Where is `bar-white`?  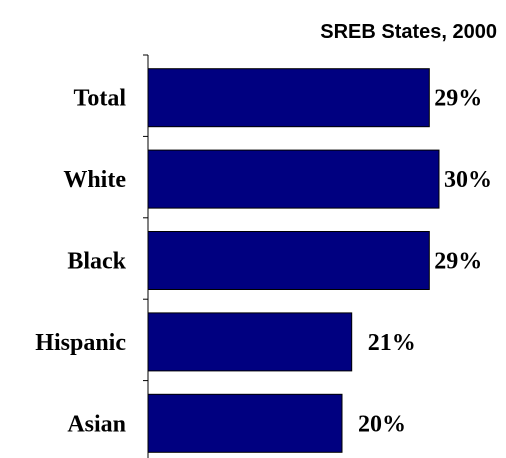 bar-white is located at coordinates (293, 179).